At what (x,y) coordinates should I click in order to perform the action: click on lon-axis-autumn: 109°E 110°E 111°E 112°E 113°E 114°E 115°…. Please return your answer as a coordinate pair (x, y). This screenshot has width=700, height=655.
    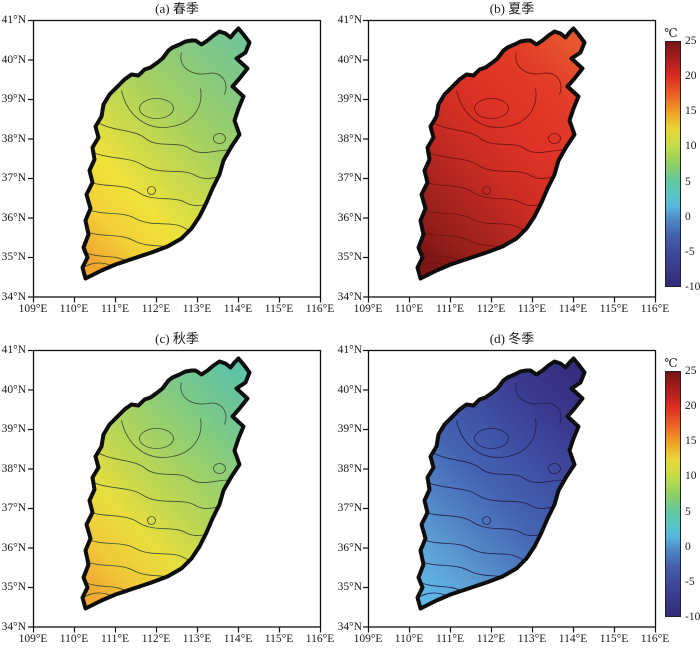
    Looking at the image, I should click on (176, 639).